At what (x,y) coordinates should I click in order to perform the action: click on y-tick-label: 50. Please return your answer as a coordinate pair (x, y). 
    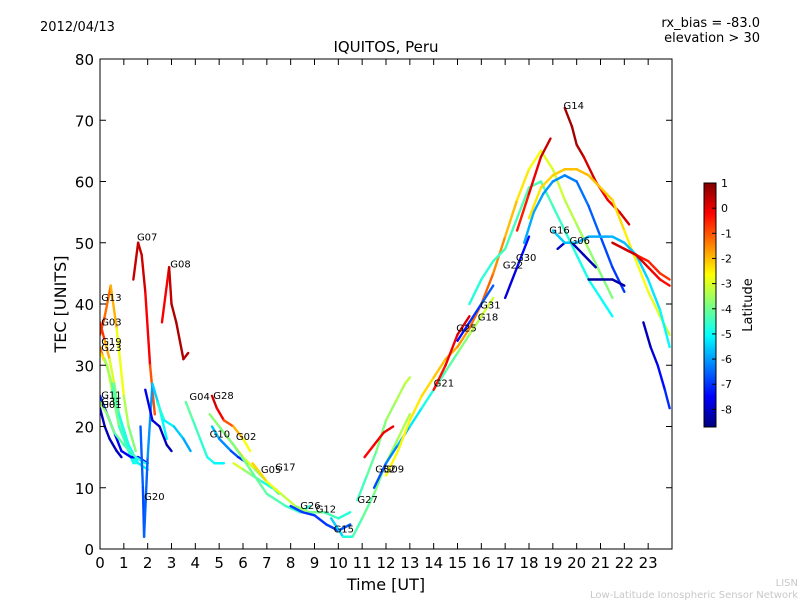
    Looking at the image, I should click on (84, 244).